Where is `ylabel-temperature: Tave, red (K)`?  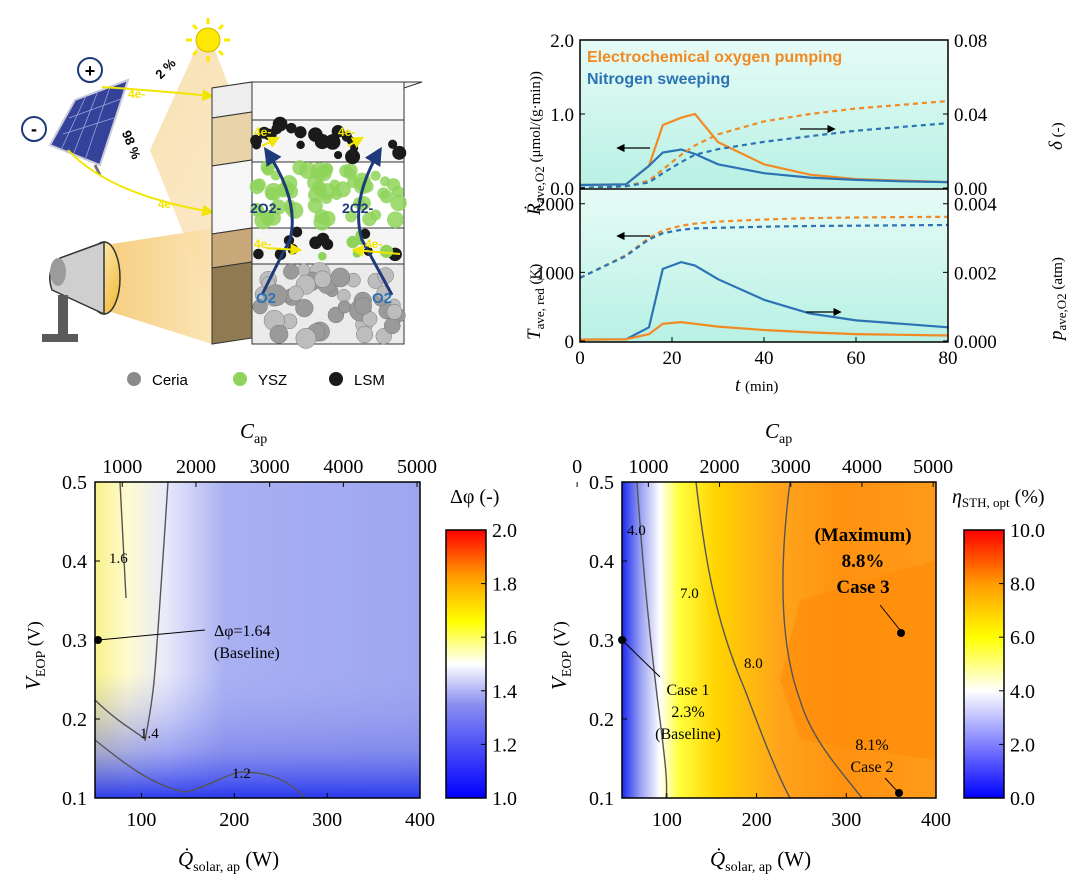 ylabel-temperature: Tave, red (K) is located at coordinates (535, 302).